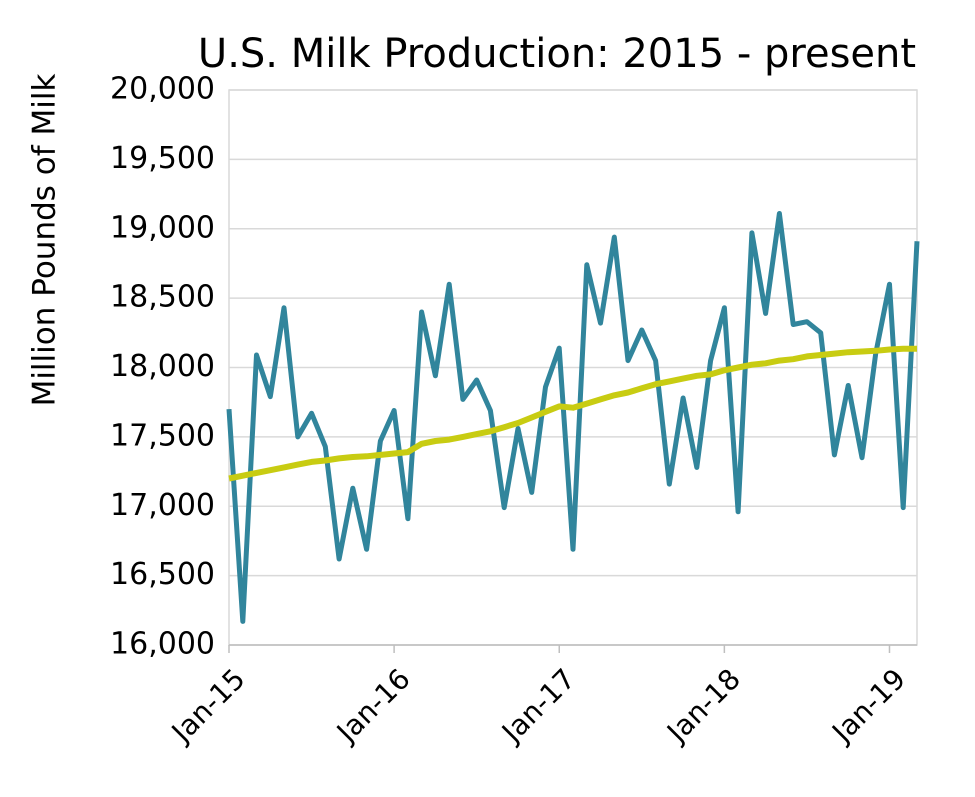 The width and height of the screenshot is (975, 797). I want to click on y-tick-label: 17,000, so click(162, 505).